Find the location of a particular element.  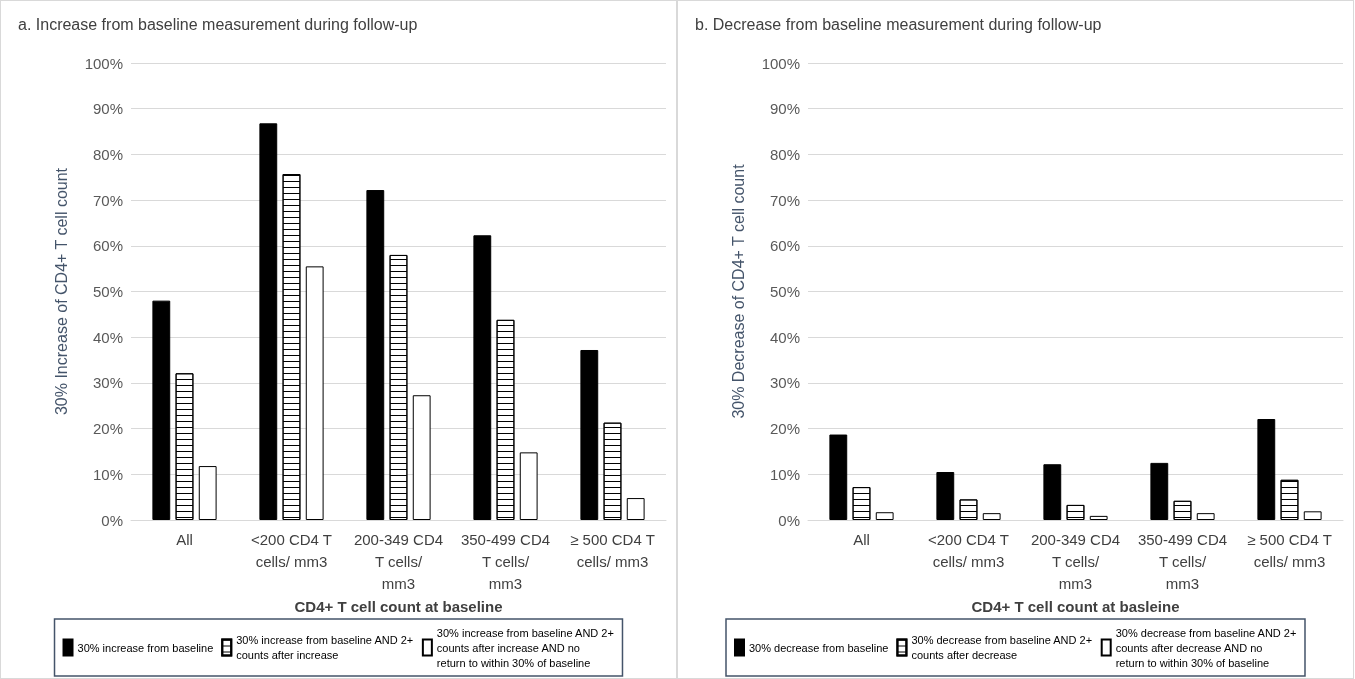

legend-label: 30% decrease from baseline is located at coordinates (819, 647).